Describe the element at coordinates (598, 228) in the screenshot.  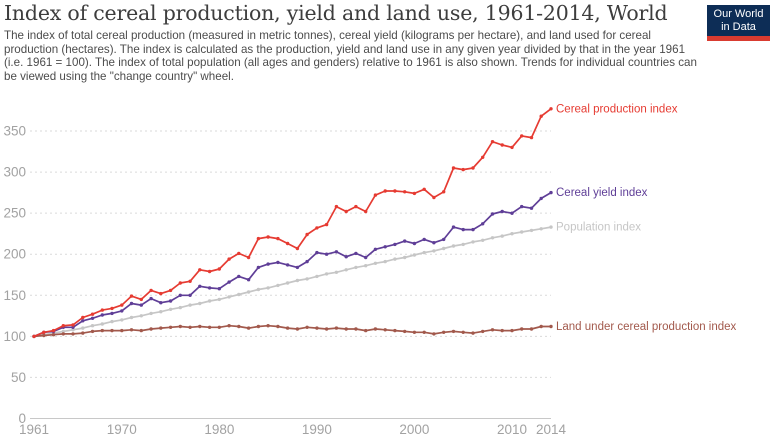
I see `series-label-population-index: Population index` at that location.